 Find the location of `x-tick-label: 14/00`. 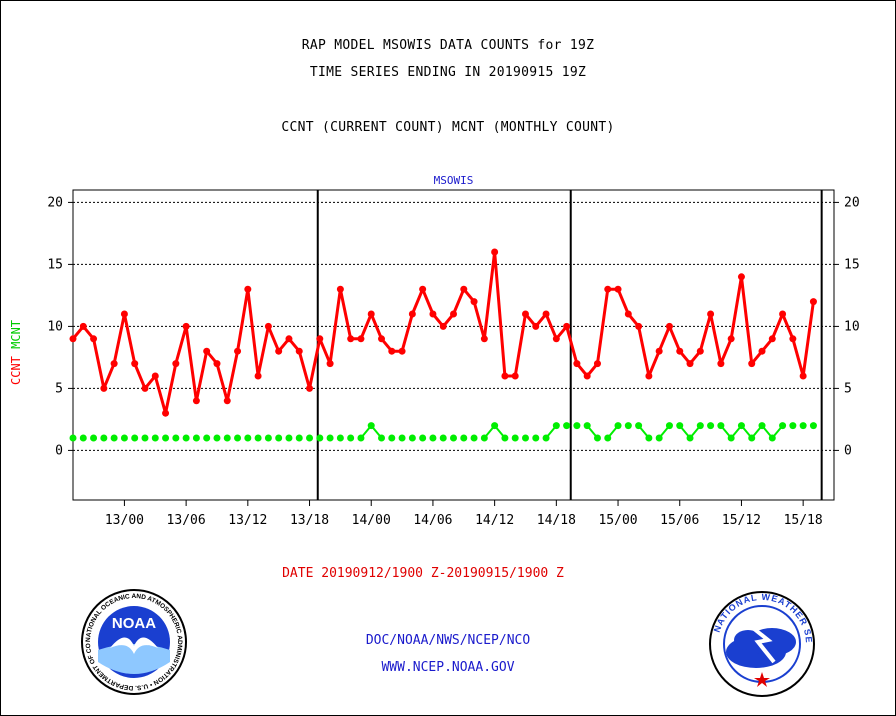

x-tick-label: 14/00 is located at coordinates (371, 520).